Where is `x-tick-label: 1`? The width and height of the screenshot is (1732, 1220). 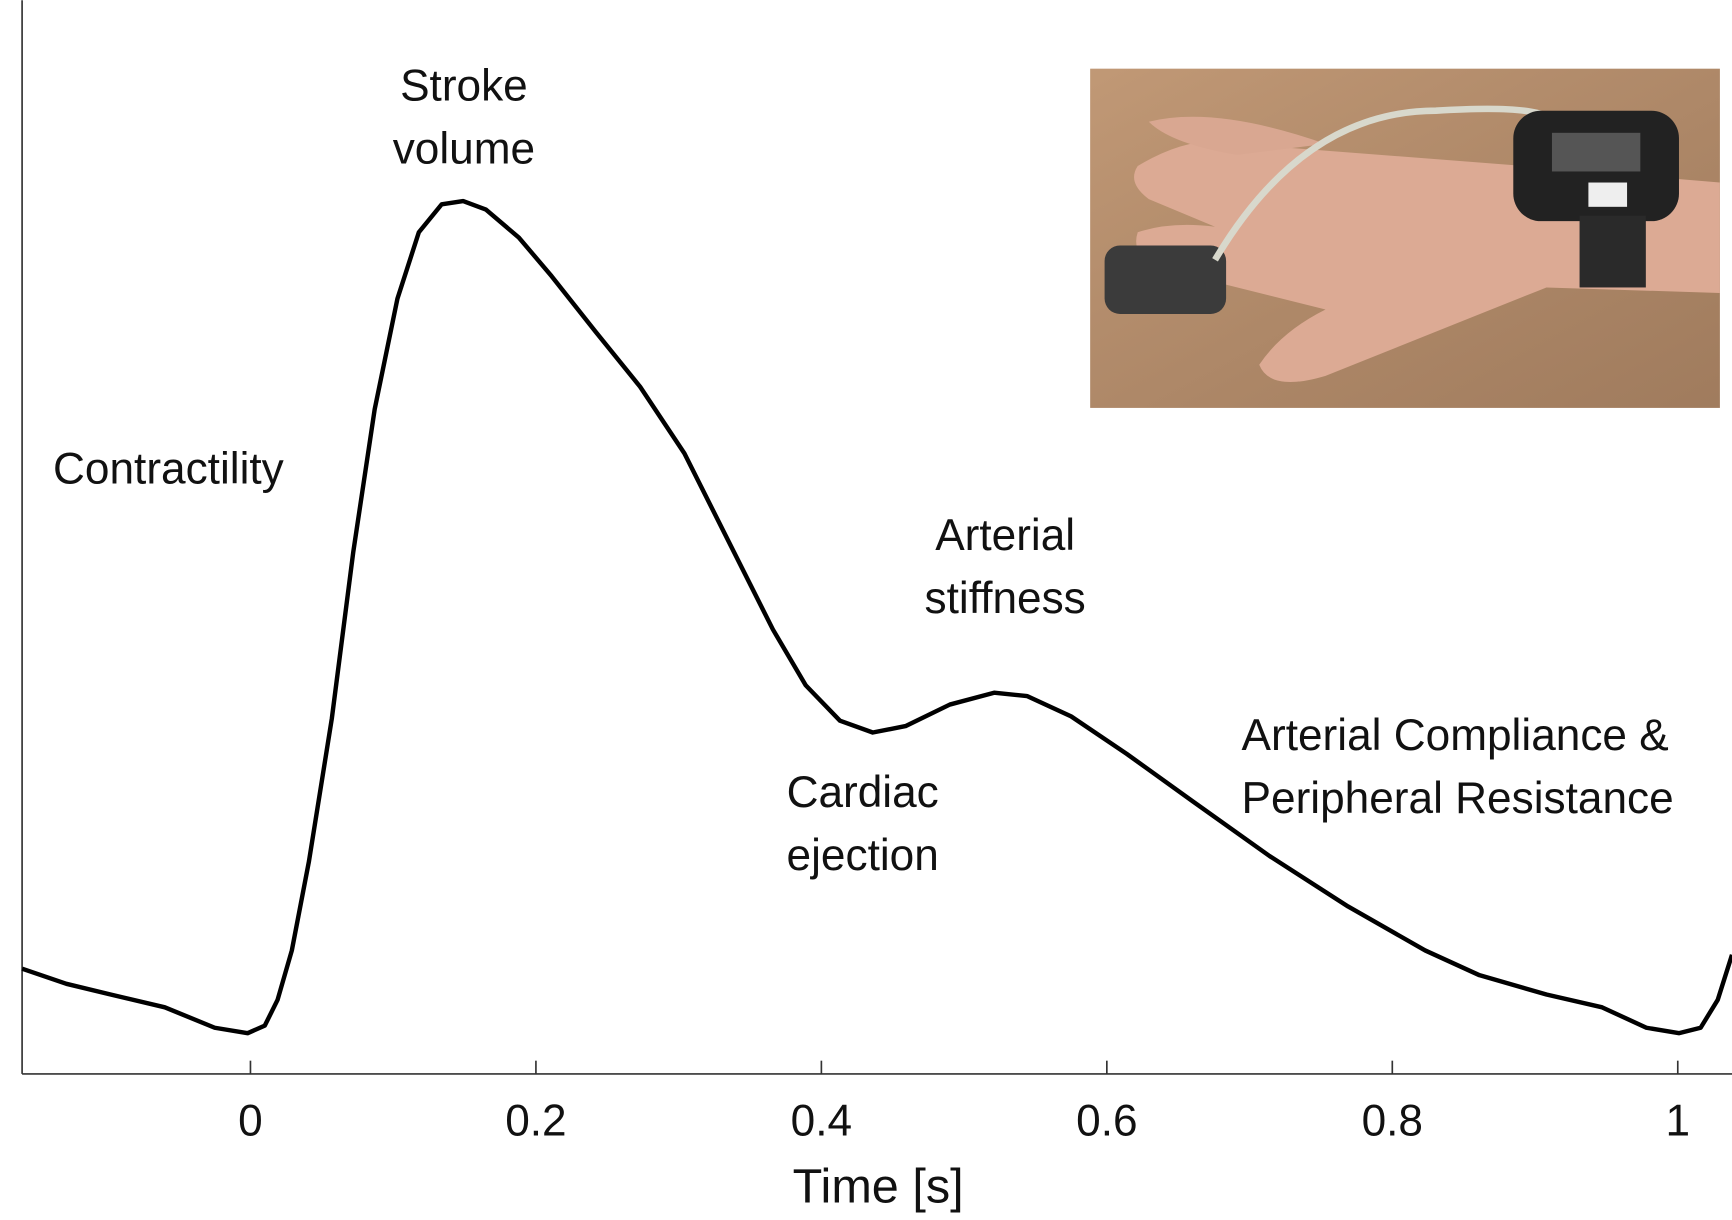 x-tick-label: 1 is located at coordinates (1677, 1120).